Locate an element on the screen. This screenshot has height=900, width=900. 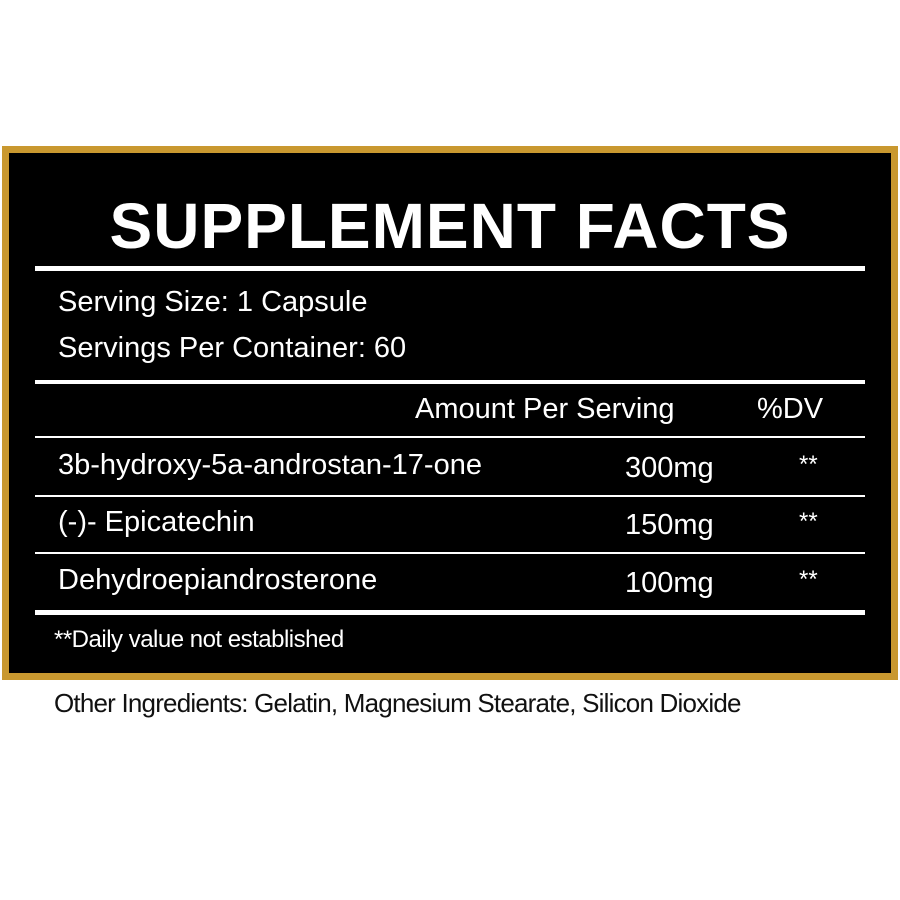
ingredient-amount: 100mg is located at coordinates (669, 583).